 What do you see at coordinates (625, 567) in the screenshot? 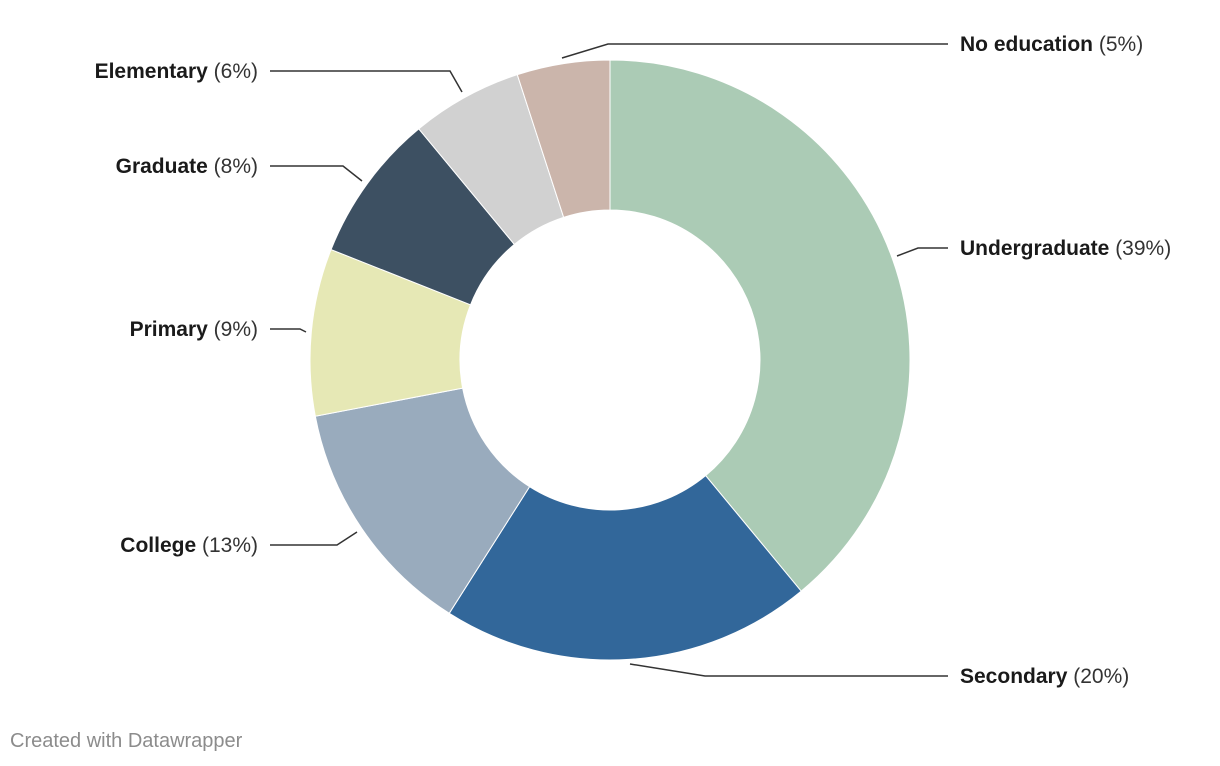
I see `slice-secondary` at bounding box center [625, 567].